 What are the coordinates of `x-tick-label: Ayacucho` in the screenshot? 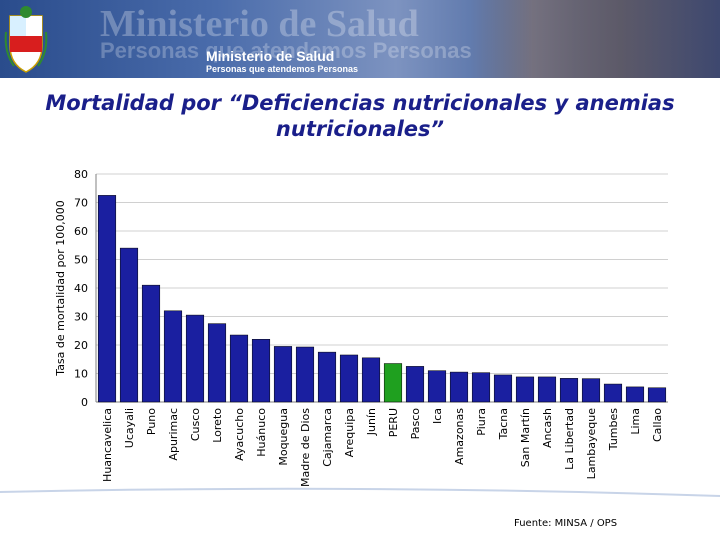 It's located at (239, 434).